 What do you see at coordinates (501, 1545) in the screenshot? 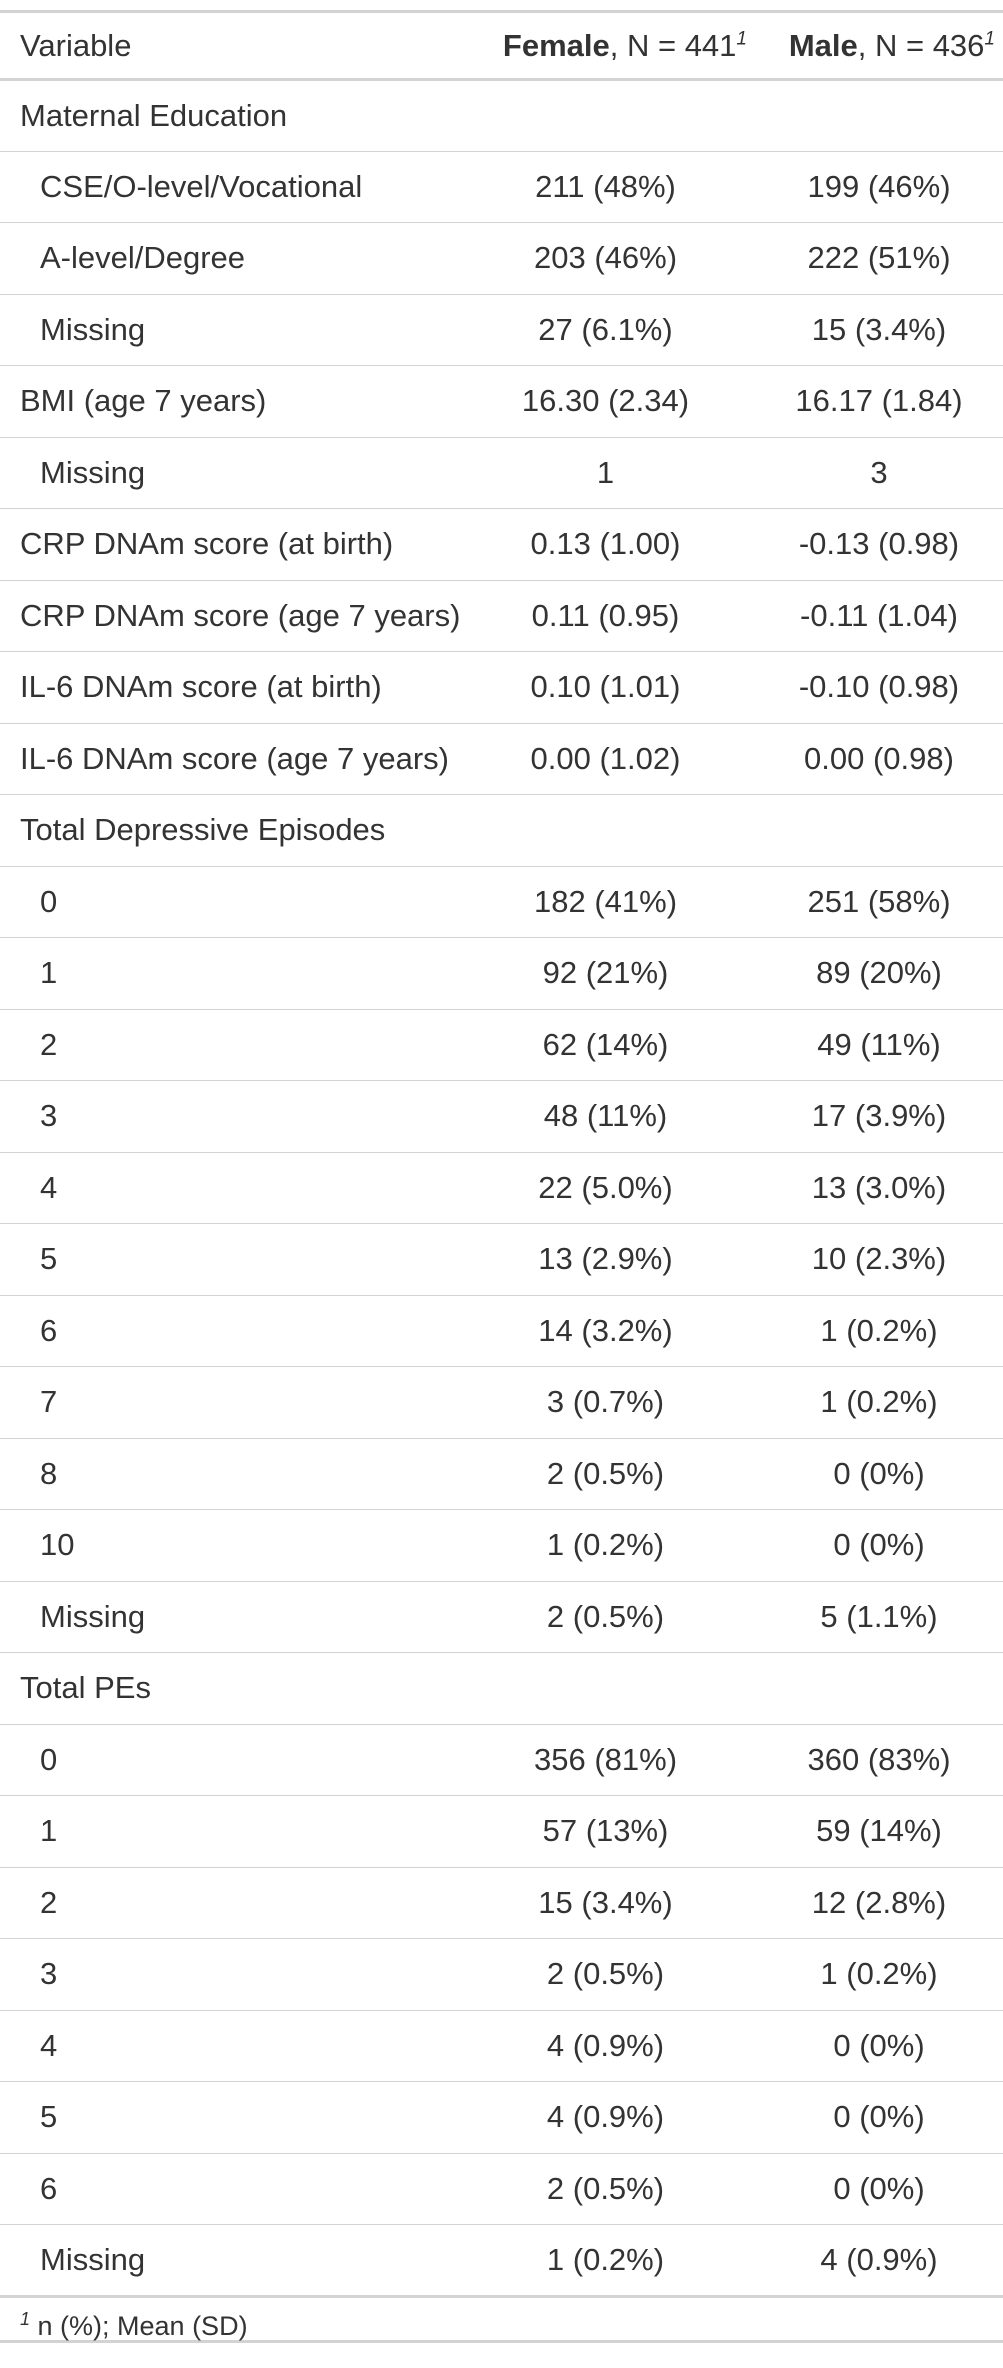
I see `table-row: 10 1 (0.2%) 0 (0%)` at bounding box center [501, 1545].